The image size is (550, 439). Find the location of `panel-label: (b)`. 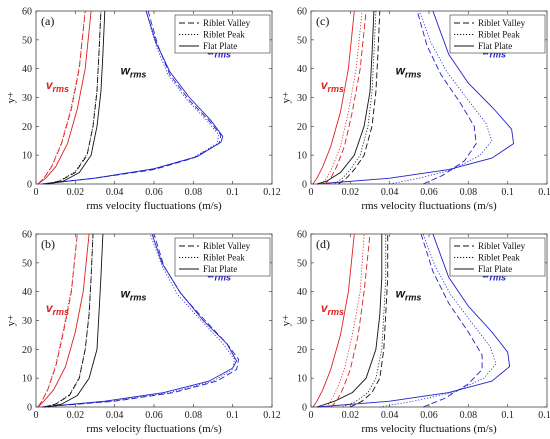

panel-label: (b) is located at coordinates (48, 244).